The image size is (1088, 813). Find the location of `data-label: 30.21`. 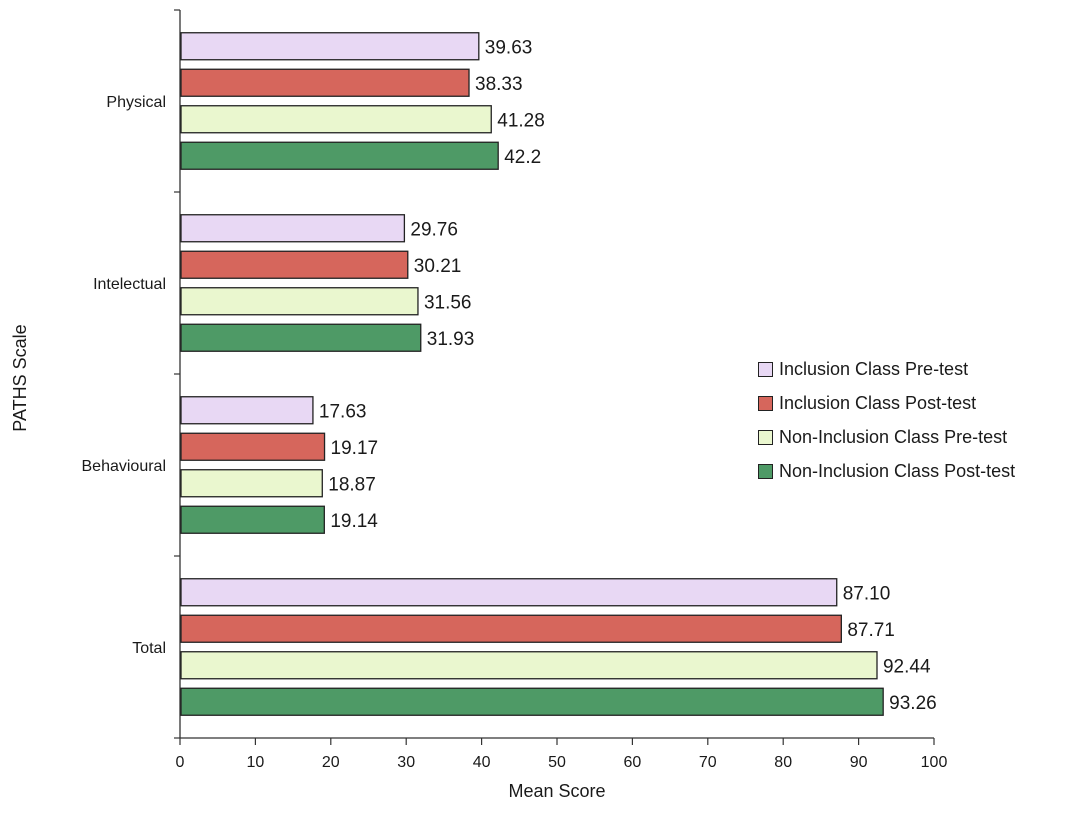

data-label: 30.21 is located at coordinates (438, 266).